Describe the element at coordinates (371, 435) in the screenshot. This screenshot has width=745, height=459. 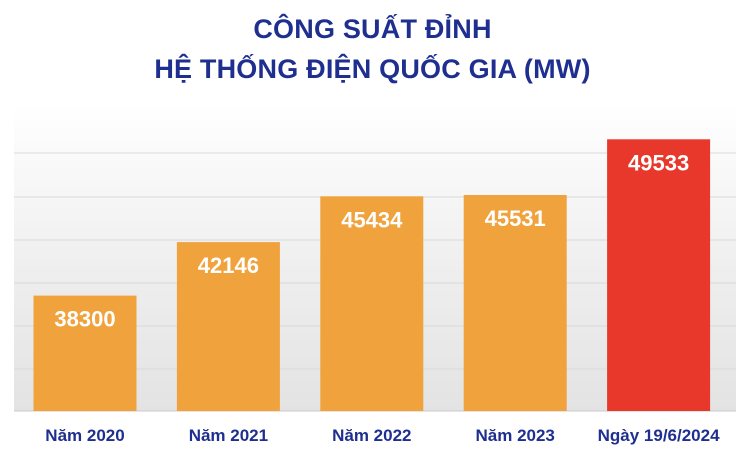
I see `category-label-2: Năm 2022` at that location.